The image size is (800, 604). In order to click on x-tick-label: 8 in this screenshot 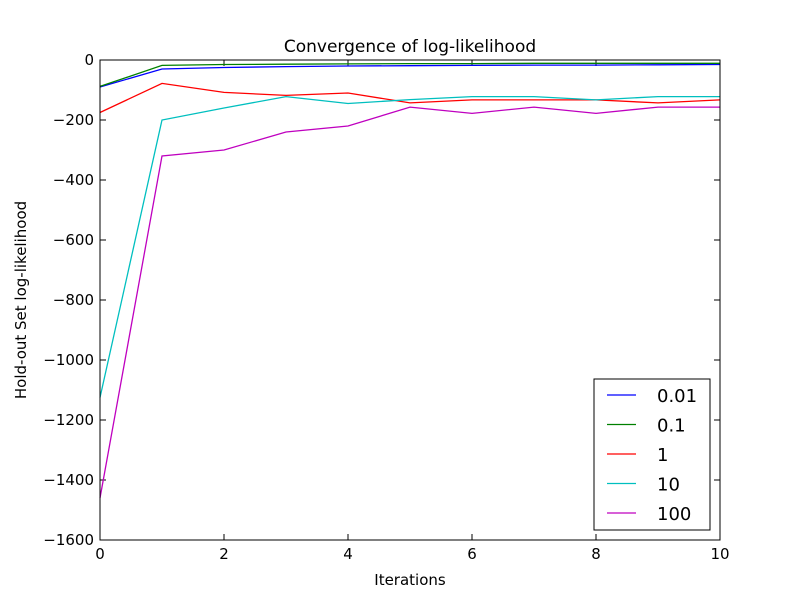, I will do `click(596, 554)`.